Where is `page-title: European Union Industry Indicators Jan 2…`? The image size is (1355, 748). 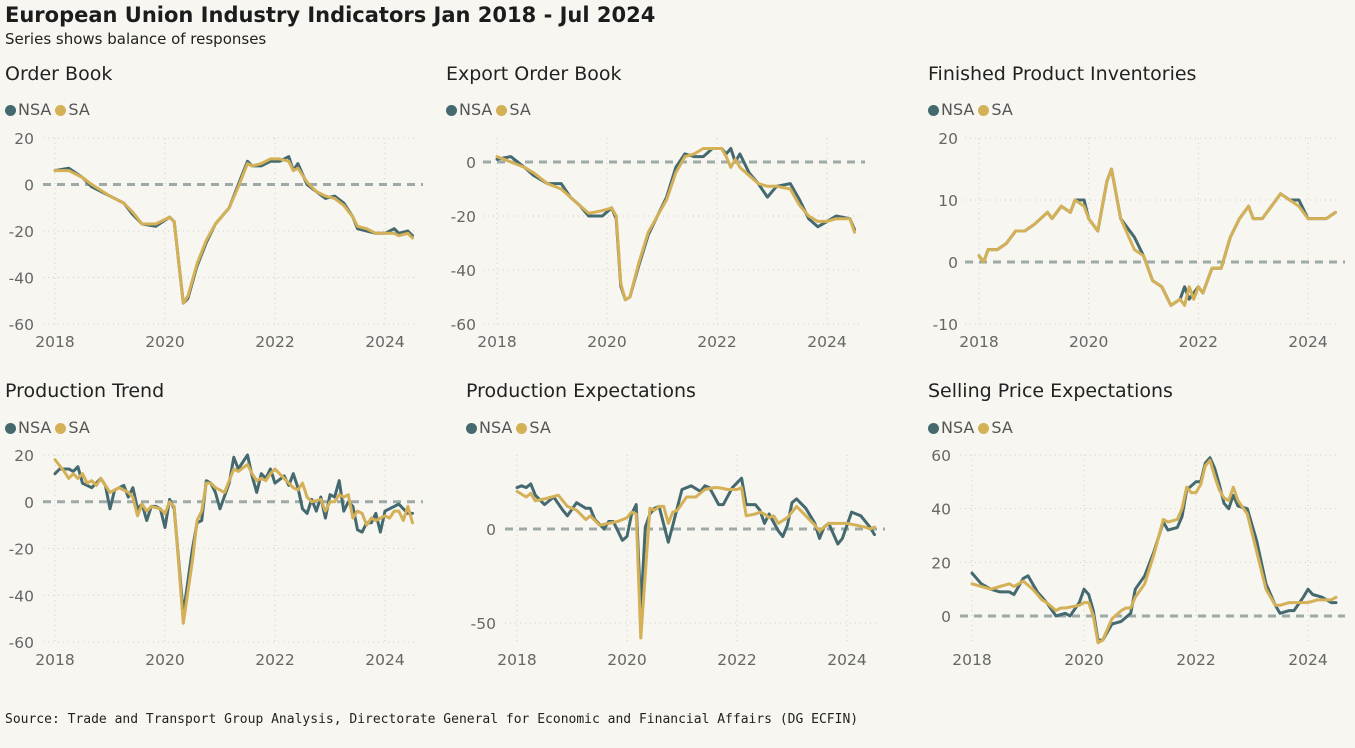
page-title: European Union Industry Indicators Jan 2… is located at coordinates (330, 15).